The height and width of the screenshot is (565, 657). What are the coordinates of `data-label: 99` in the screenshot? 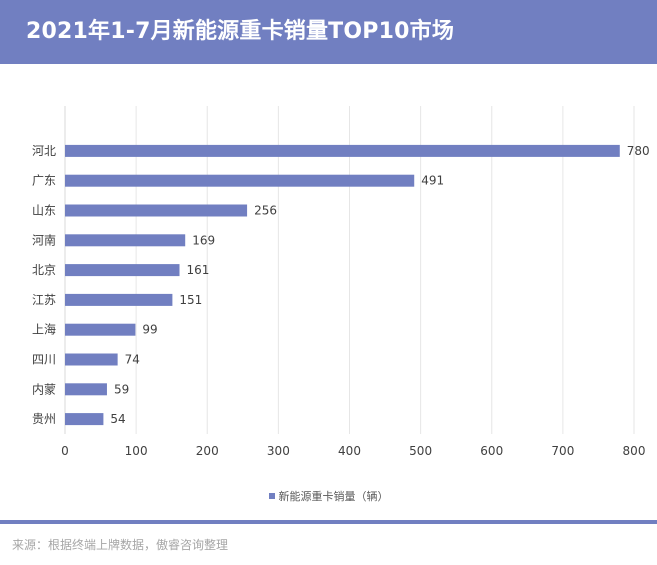 It's located at (149, 330).